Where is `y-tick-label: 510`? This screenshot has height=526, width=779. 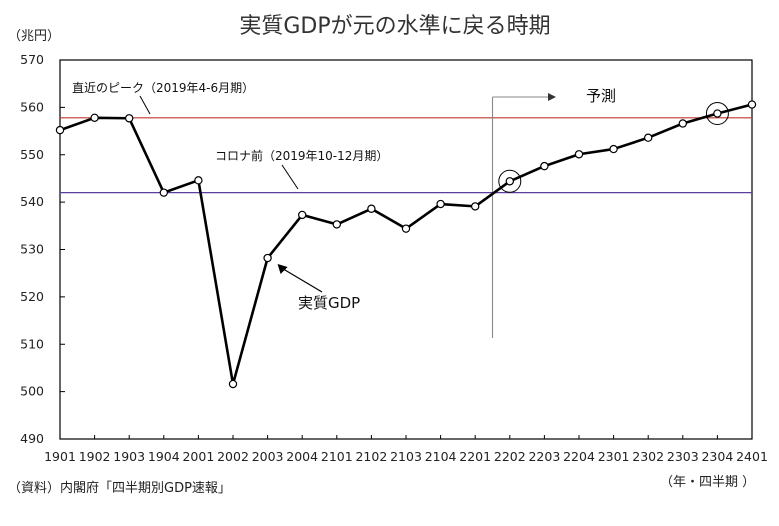
y-tick-label: 510 is located at coordinates (32, 343).